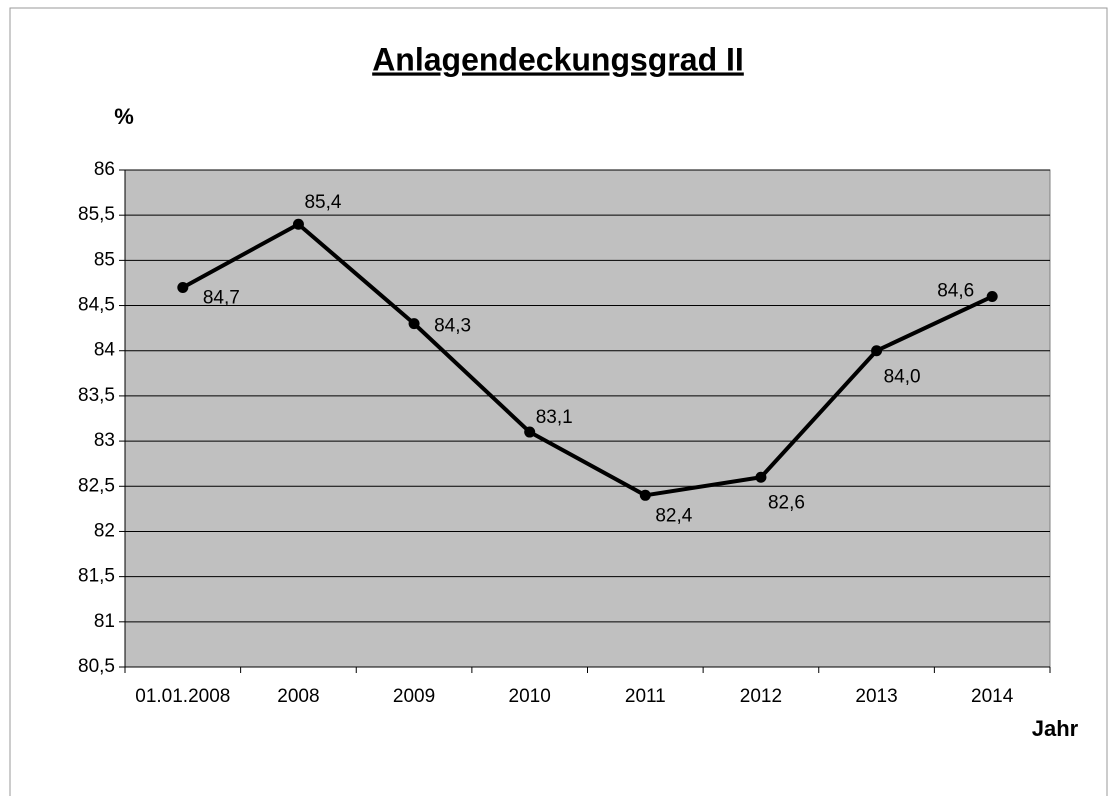  I want to click on y-tick-label: 84,5, so click(96, 305).